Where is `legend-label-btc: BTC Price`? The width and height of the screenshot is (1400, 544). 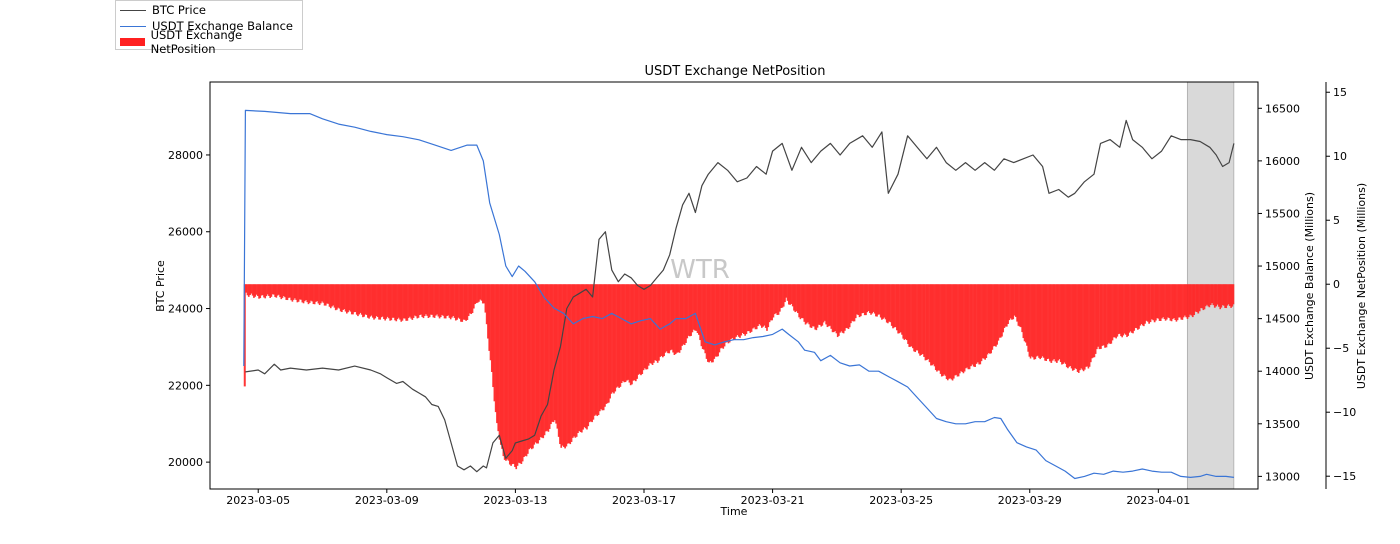
legend-label-btc: BTC Price is located at coordinates (179, 10).